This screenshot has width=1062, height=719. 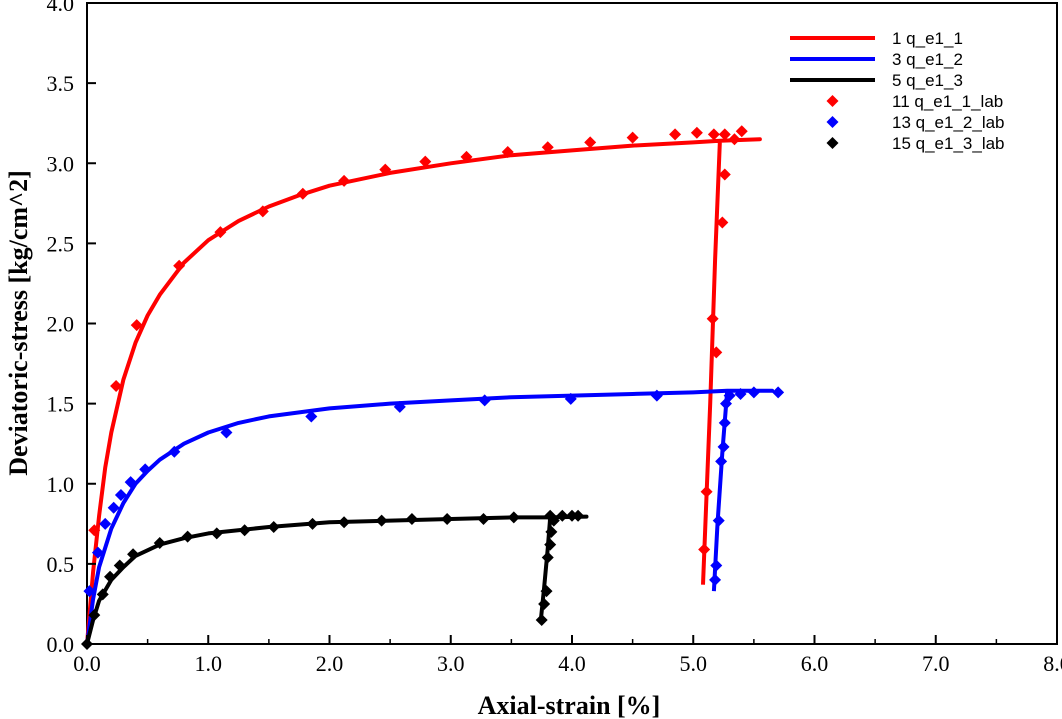 What do you see at coordinates (61, 243) in the screenshot?
I see `y-tick-label: 2.5` at bounding box center [61, 243].